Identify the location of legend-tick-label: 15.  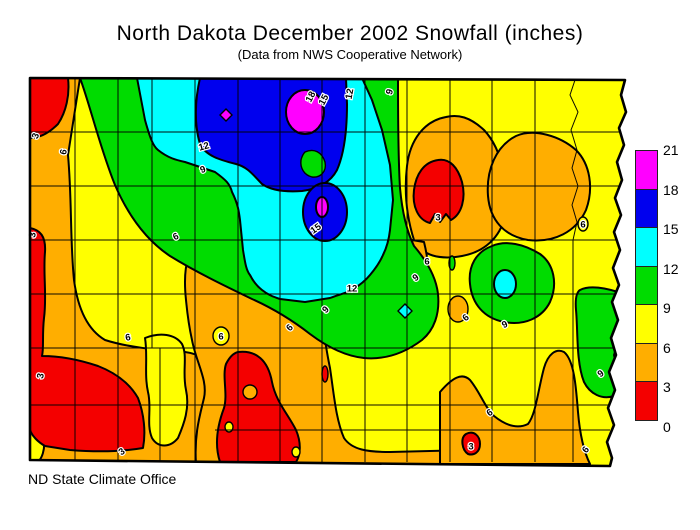
(671, 229).